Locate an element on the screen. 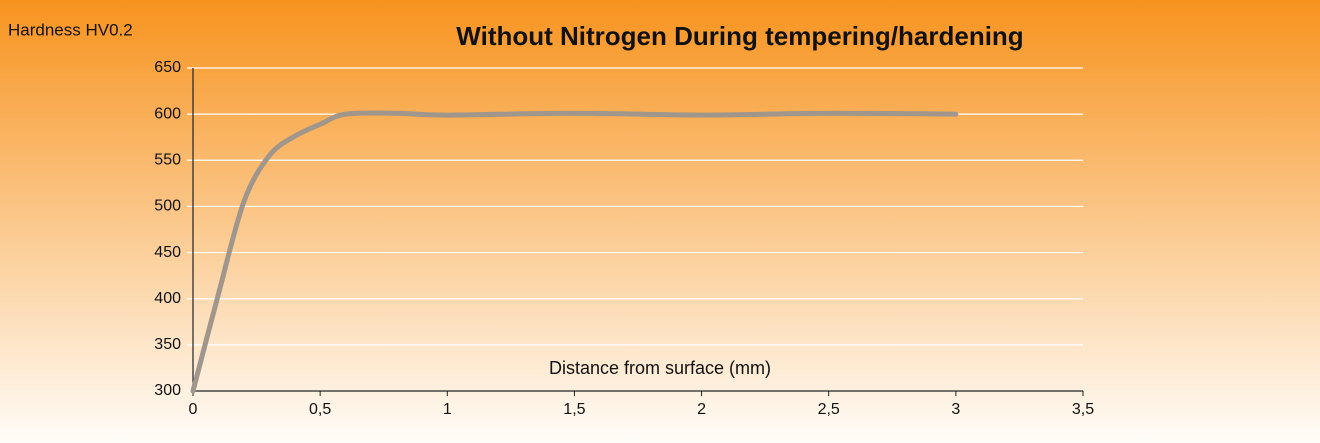  y-tick-label: 450 is located at coordinates (167, 252).